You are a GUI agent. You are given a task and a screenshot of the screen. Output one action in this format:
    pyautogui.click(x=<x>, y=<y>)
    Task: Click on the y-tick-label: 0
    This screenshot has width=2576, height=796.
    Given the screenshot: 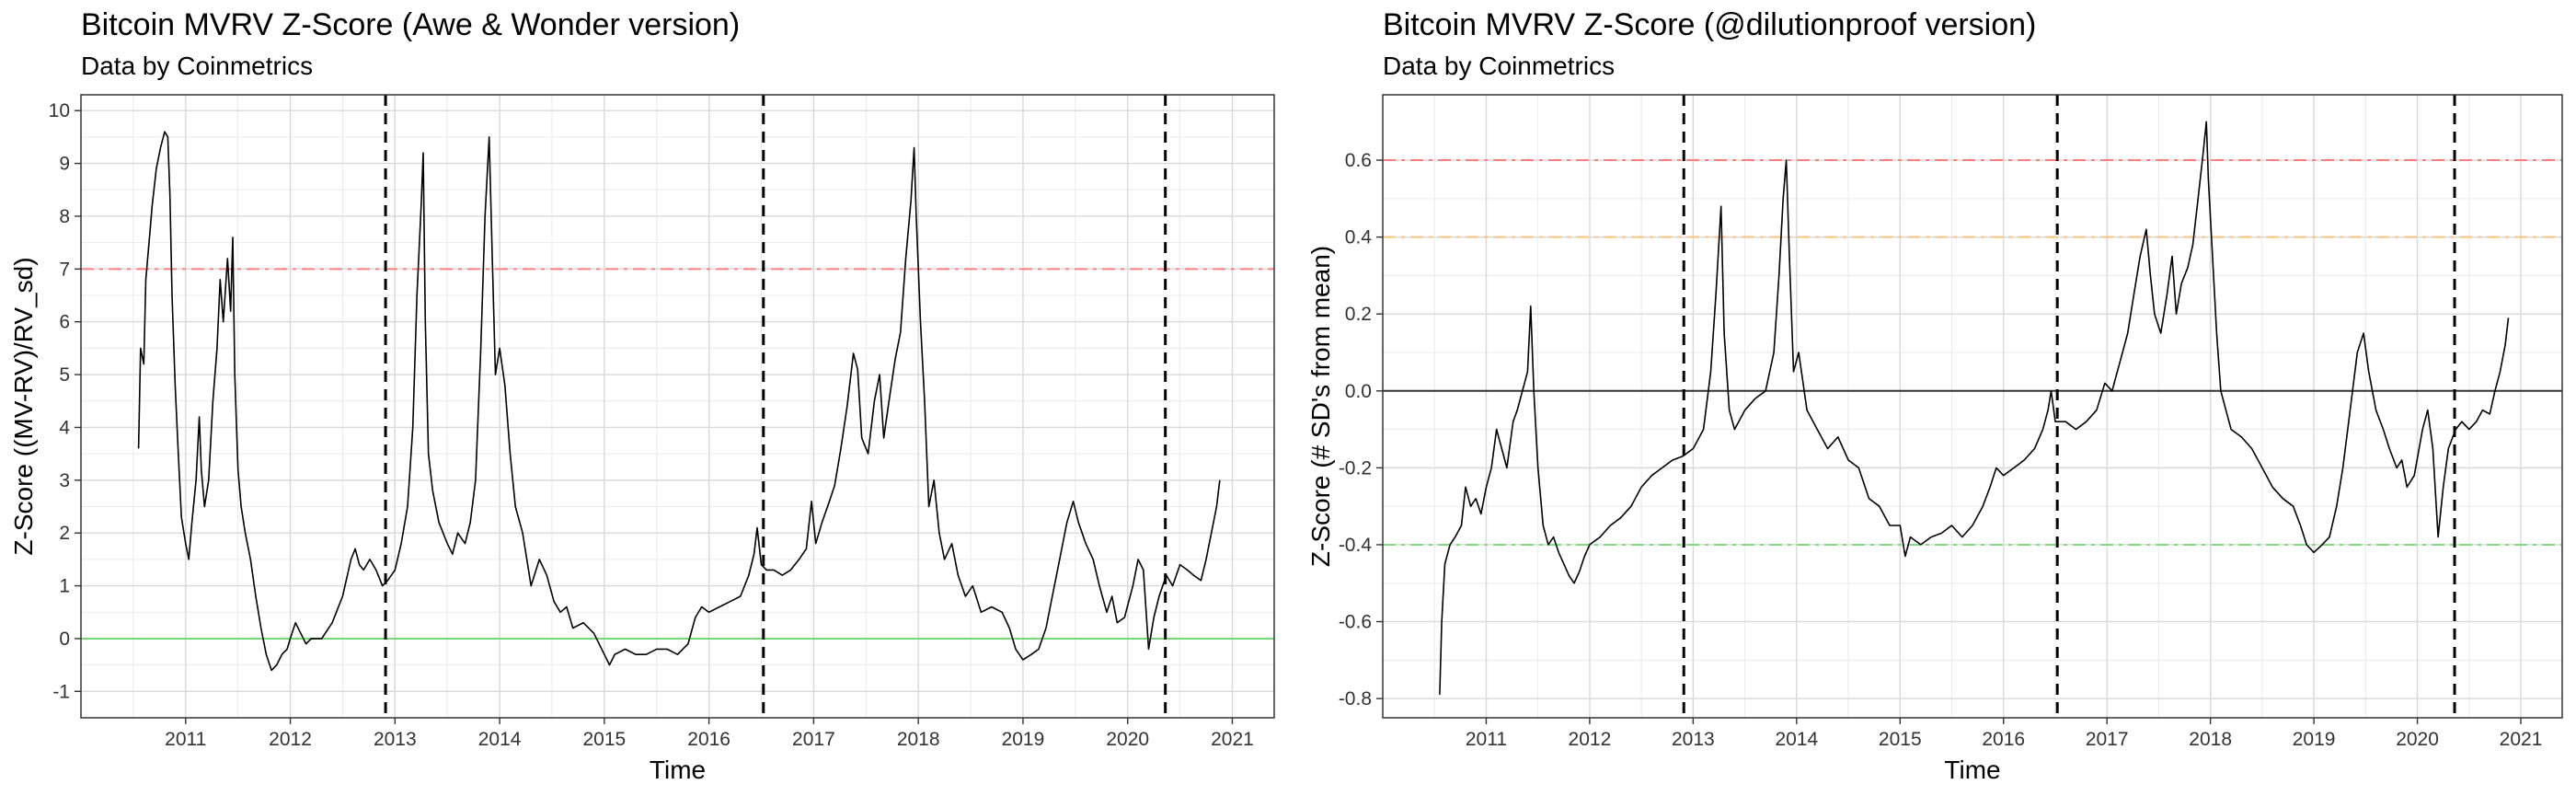 What is the action you would take?
    pyautogui.click(x=64, y=639)
    